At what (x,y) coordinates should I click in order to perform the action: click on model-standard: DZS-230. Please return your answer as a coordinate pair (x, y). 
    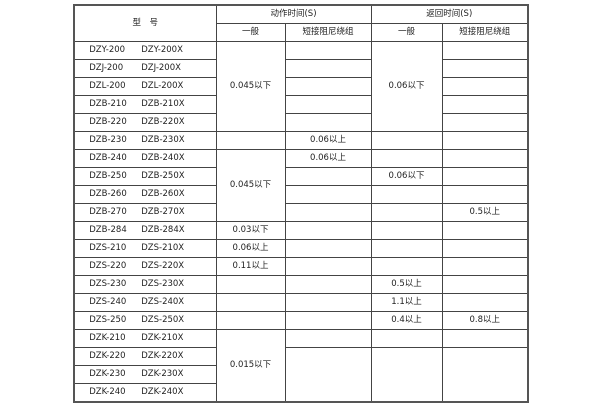
    Looking at the image, I should click on (108, 284).